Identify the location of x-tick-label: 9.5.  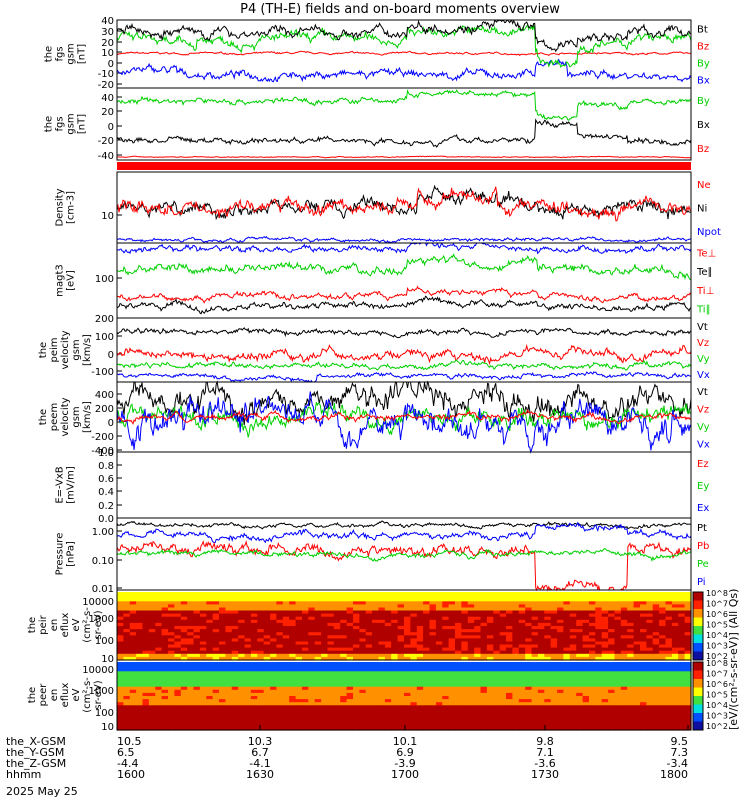
(680, 741).